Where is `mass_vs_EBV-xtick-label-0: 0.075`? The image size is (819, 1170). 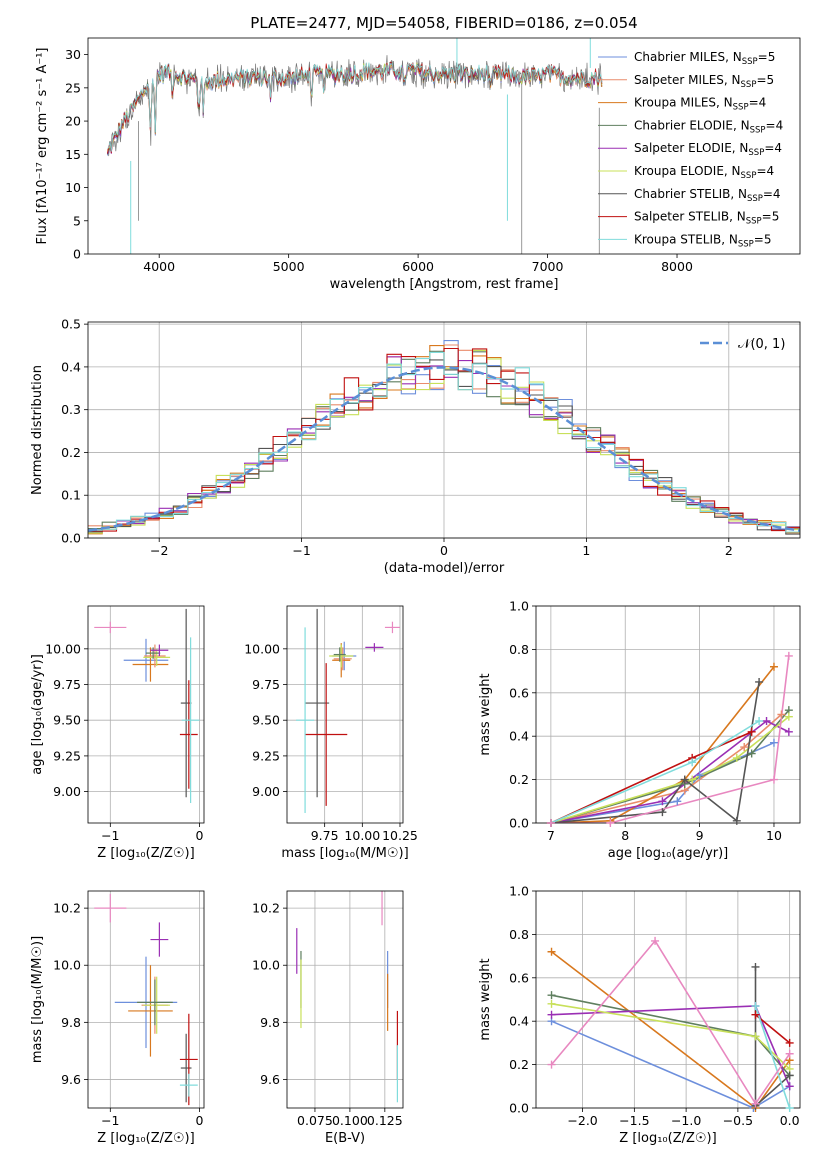 mass_vs_EBV-xtick-label-0: 0.075 is located at coordinates (315, 1120).